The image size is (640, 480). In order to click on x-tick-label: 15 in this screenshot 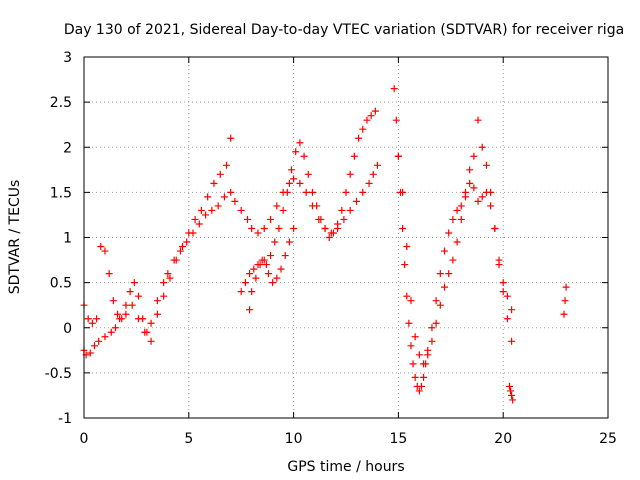, I will do `click(398, 439)`.